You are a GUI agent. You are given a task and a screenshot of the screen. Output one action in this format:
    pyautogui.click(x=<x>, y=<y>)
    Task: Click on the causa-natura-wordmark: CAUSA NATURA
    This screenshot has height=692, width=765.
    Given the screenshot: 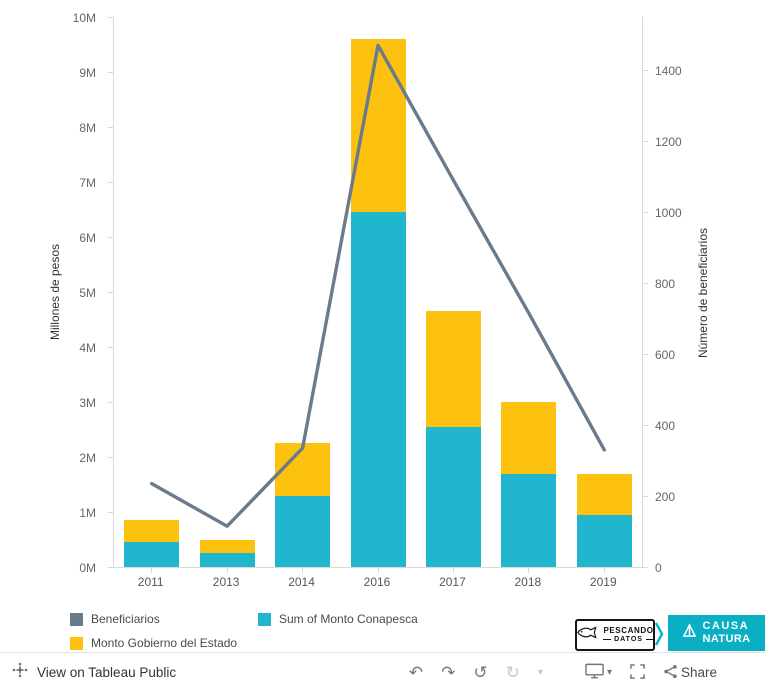 What is the action you would take?
    pyautogui.click(x=726, y=632)
    